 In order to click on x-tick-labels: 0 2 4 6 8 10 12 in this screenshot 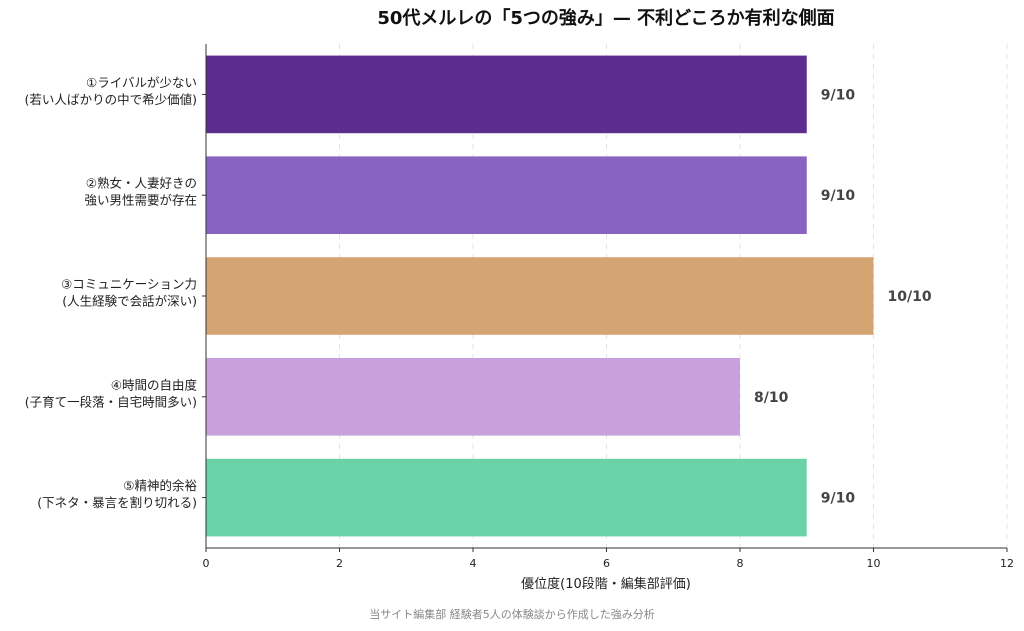, I will do `click(608, 559)`.